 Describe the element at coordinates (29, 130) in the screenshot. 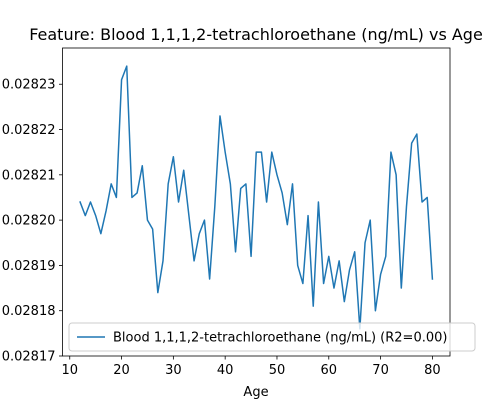

I see `y-tick-label: 0.02822` at that location.